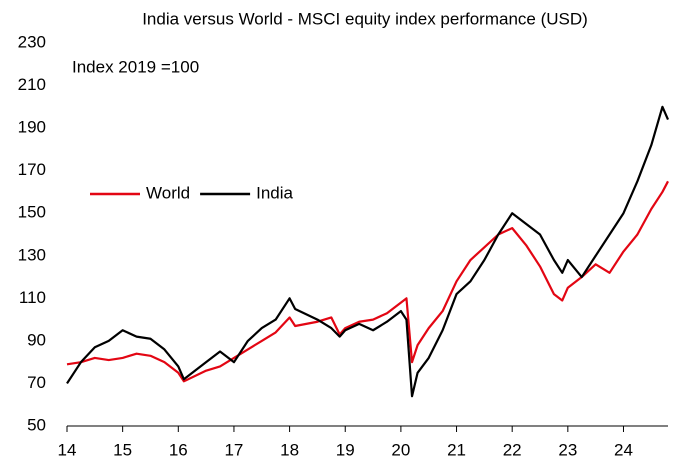 This screenshot has height=468, width=700. Describe the element at coordinates (36, 339) in the screenshot. I see `y-tick-label: 90` at that location.